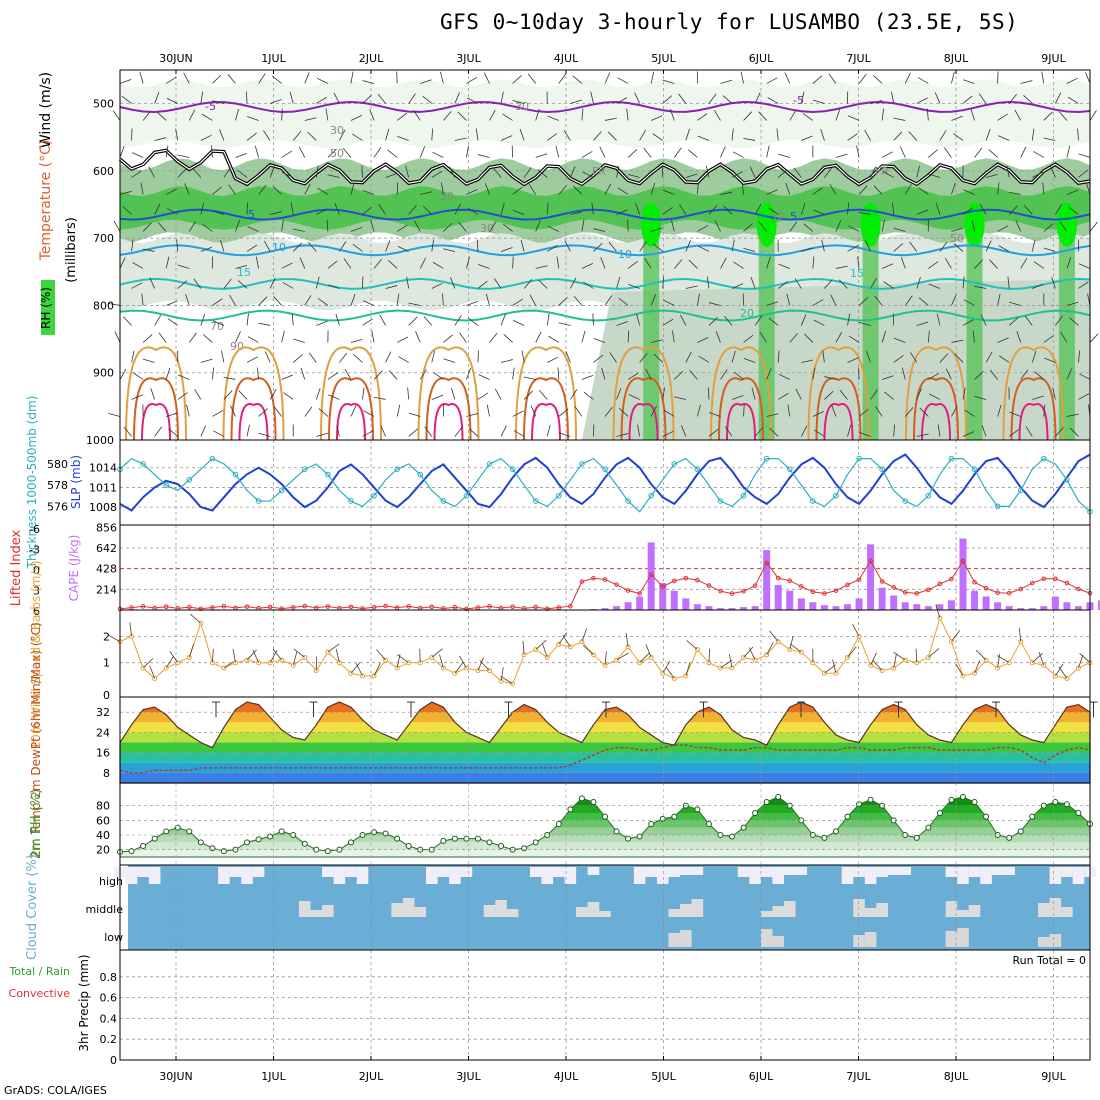 Image resolution: width=1100 pixels, height=1100 pixels. Describe the element at coordinates (1044, 942) in the screenshot. I see `cloud-low-block` at that location.